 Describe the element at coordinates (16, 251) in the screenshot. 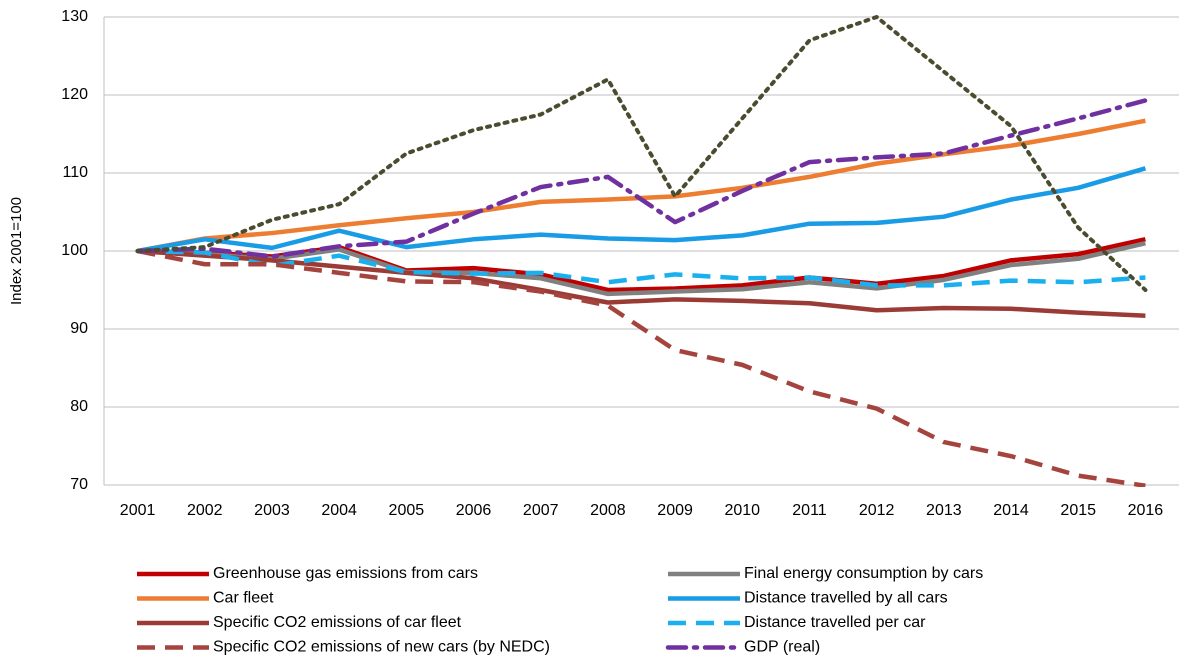

I see `y-axis-label: Index 2001=100` at that location.